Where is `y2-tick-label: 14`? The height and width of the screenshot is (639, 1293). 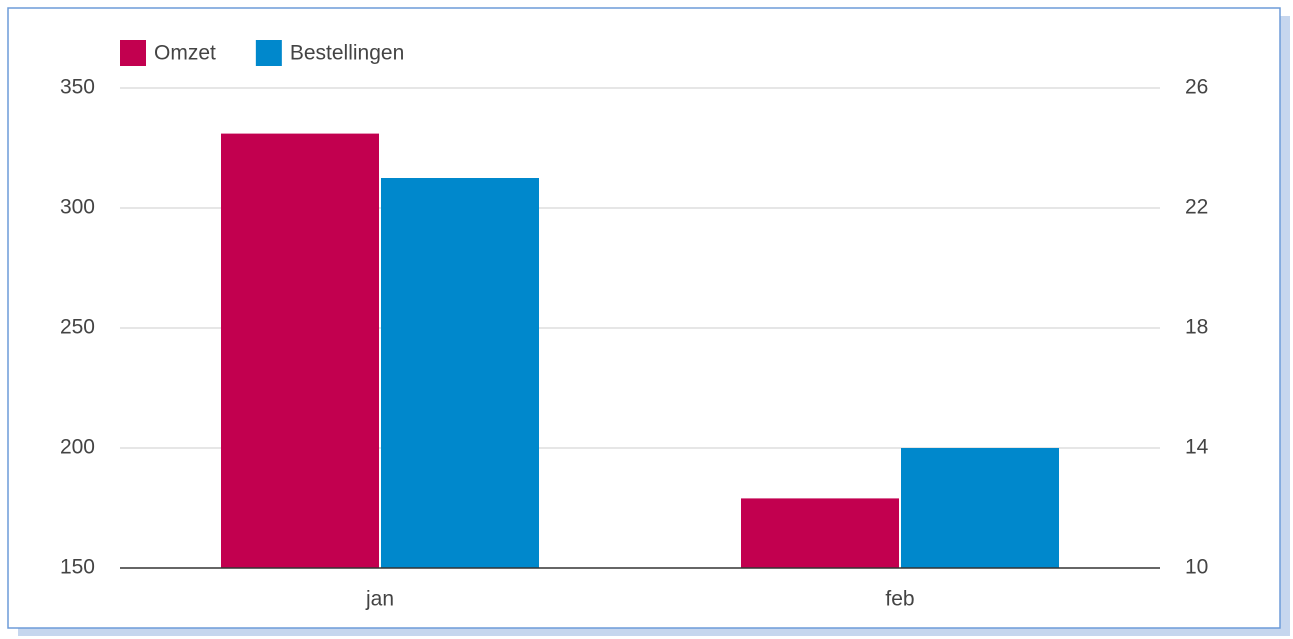
y2-tick-label: 14 is located at coordinates (1197, 447).